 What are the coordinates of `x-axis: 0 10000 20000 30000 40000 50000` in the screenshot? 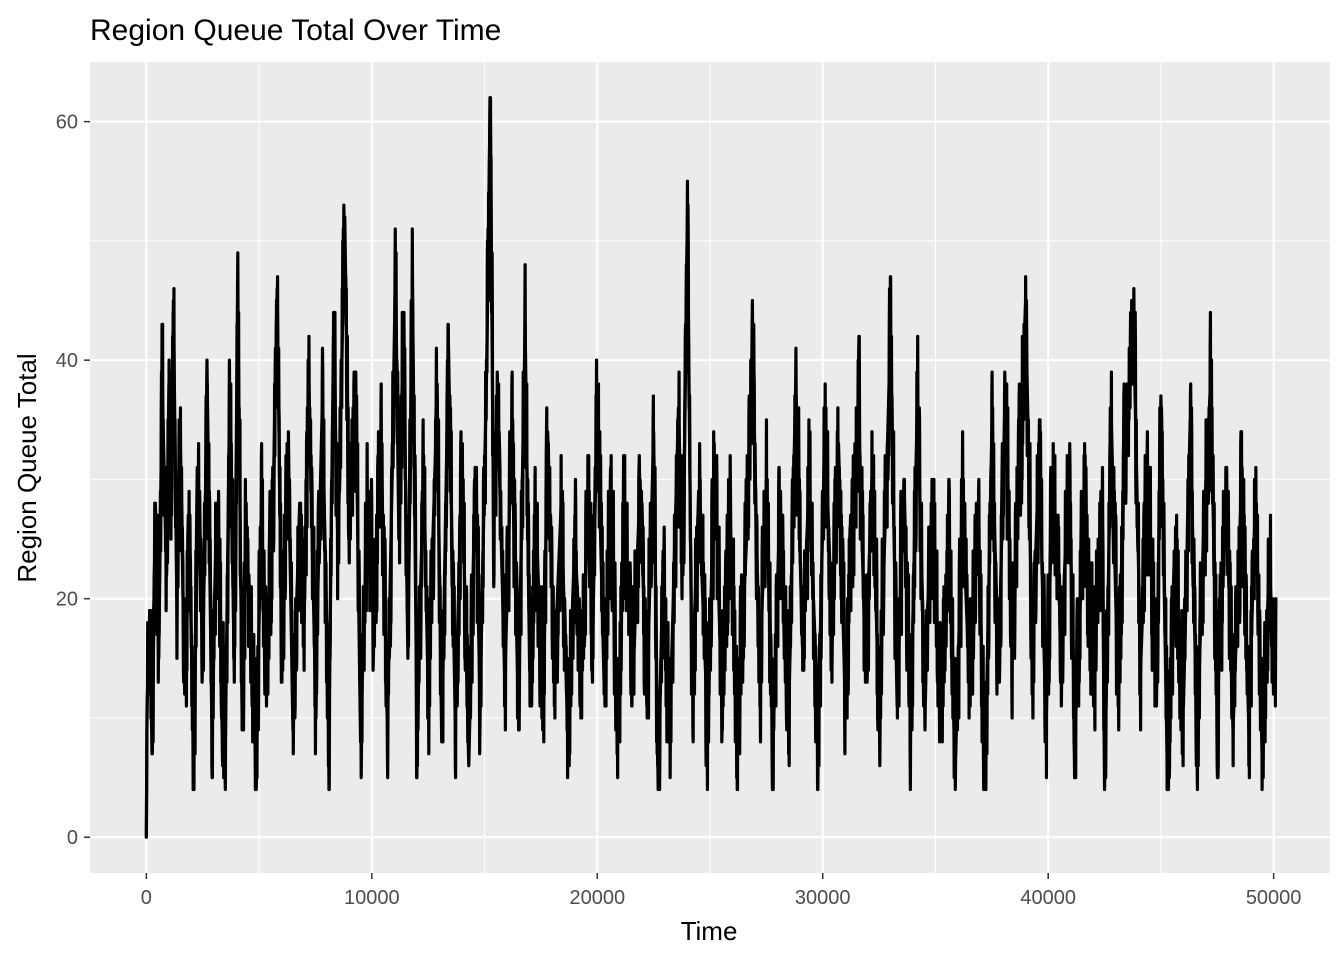 It's located at (721, 891).